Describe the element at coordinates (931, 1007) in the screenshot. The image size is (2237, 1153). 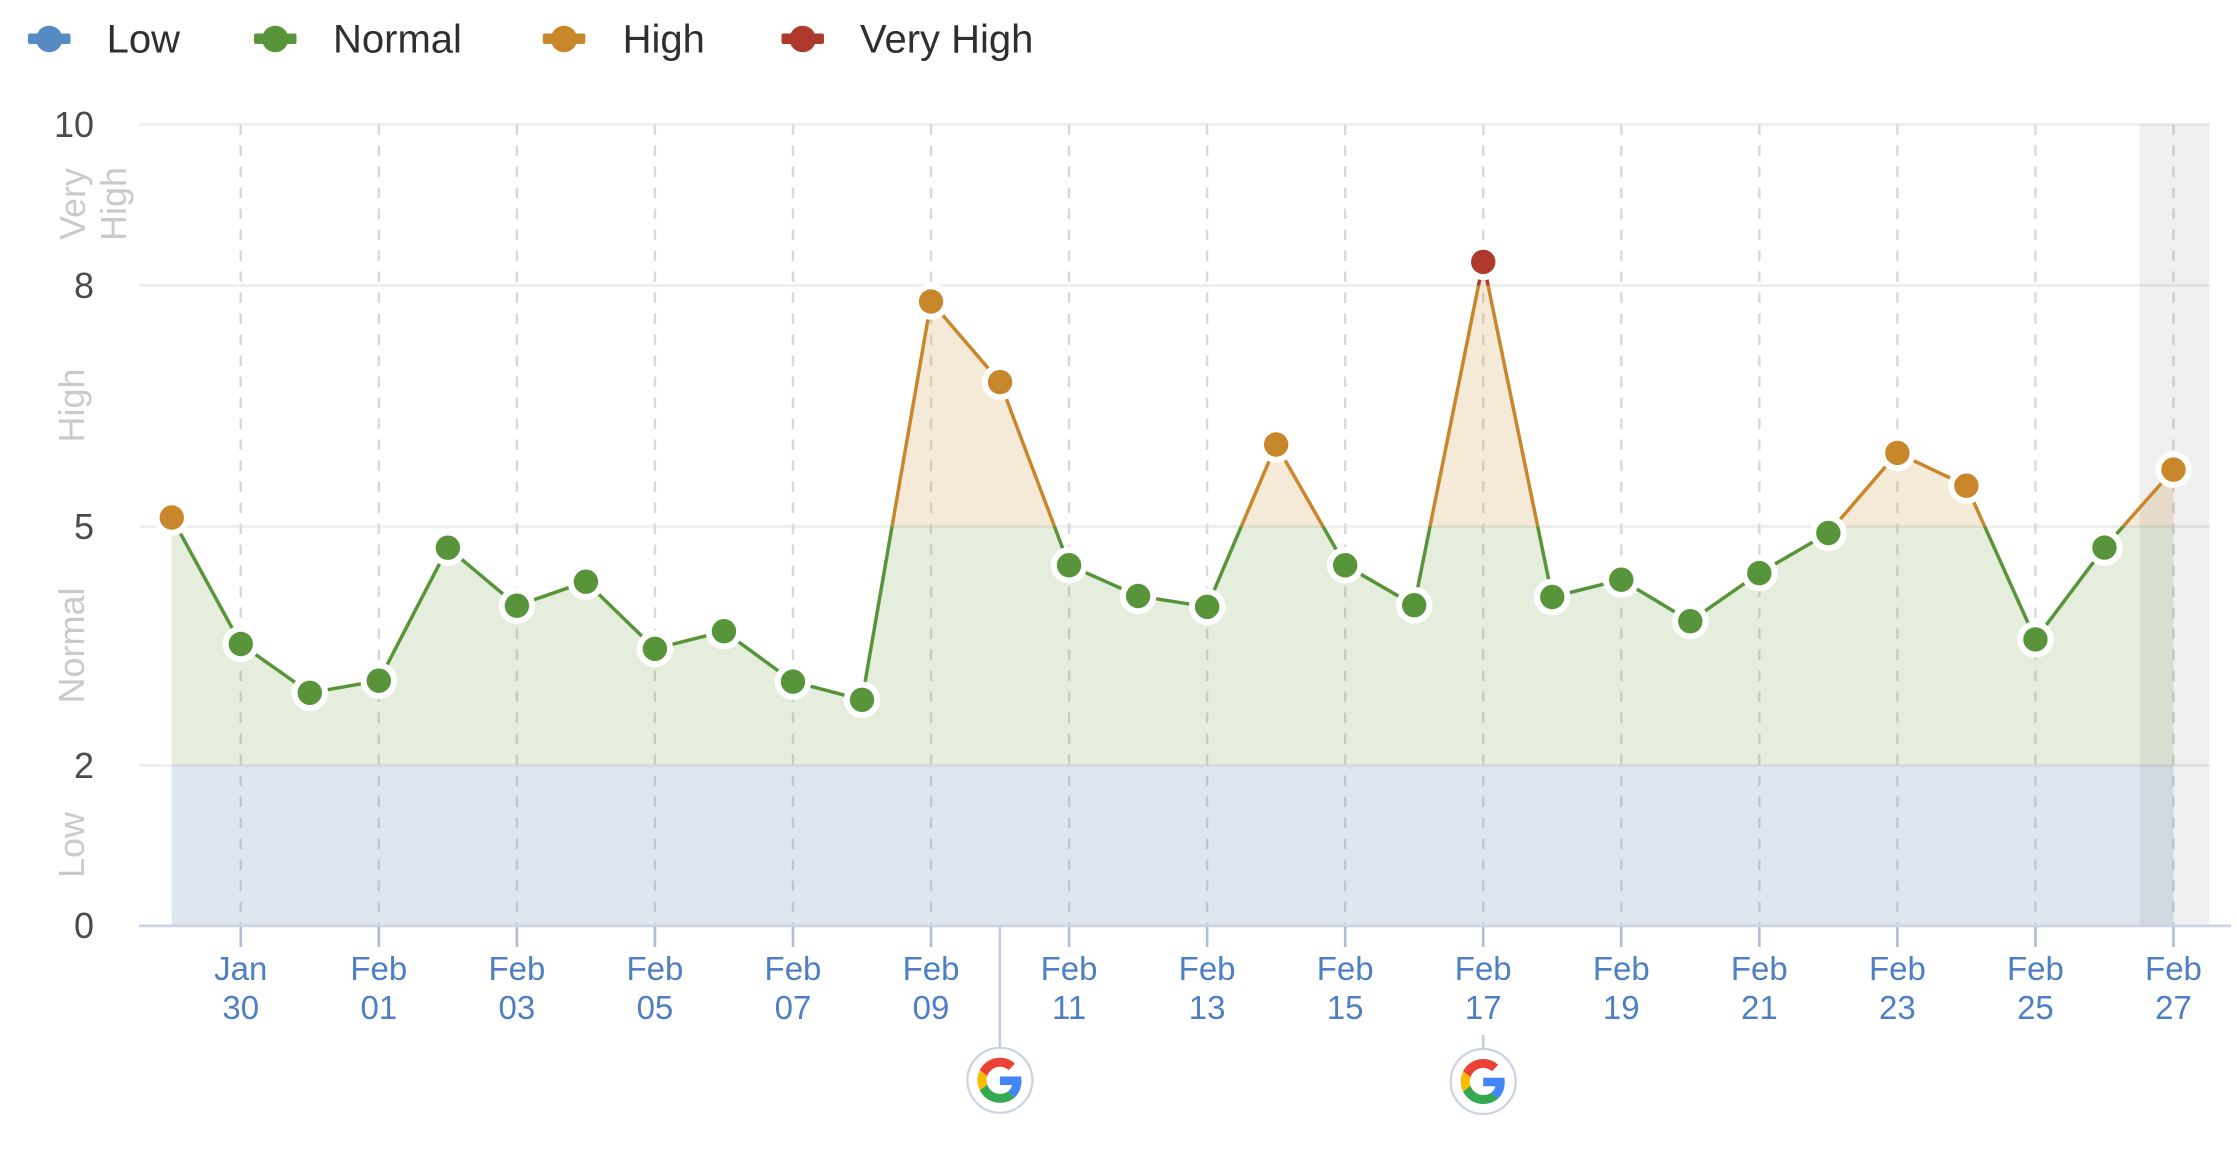
I see `svg-text: 09` at that location.